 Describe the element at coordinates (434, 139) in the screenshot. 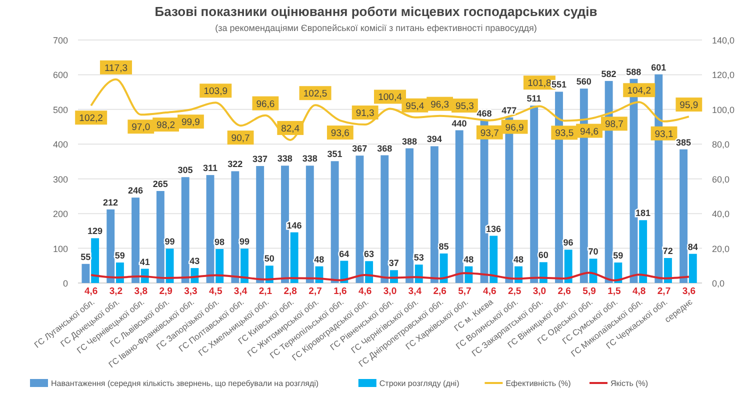

I see `data-label: 394` at that location.